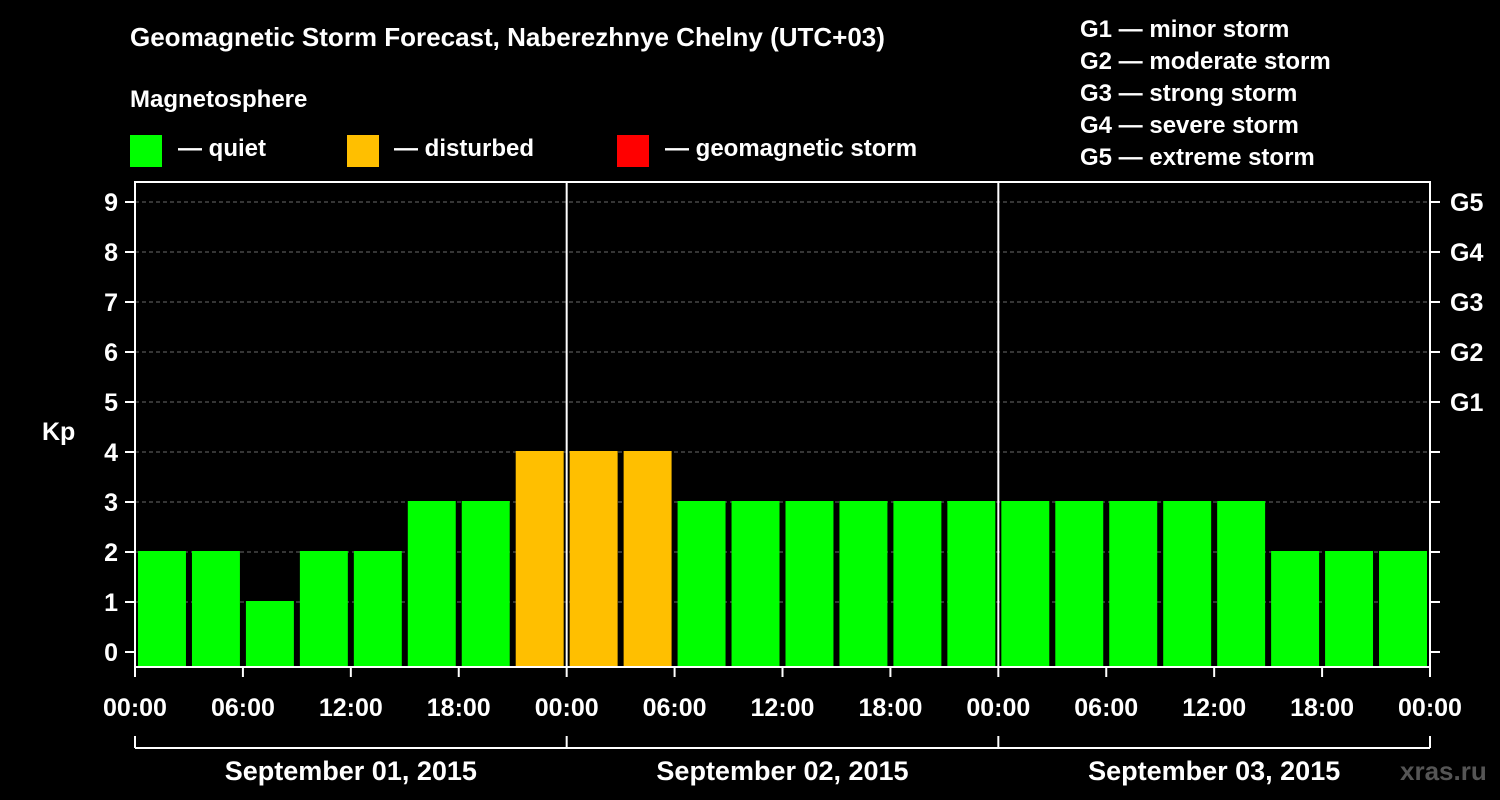  I want to click on legend-label-quiet: — quiet, so click(222, 148).